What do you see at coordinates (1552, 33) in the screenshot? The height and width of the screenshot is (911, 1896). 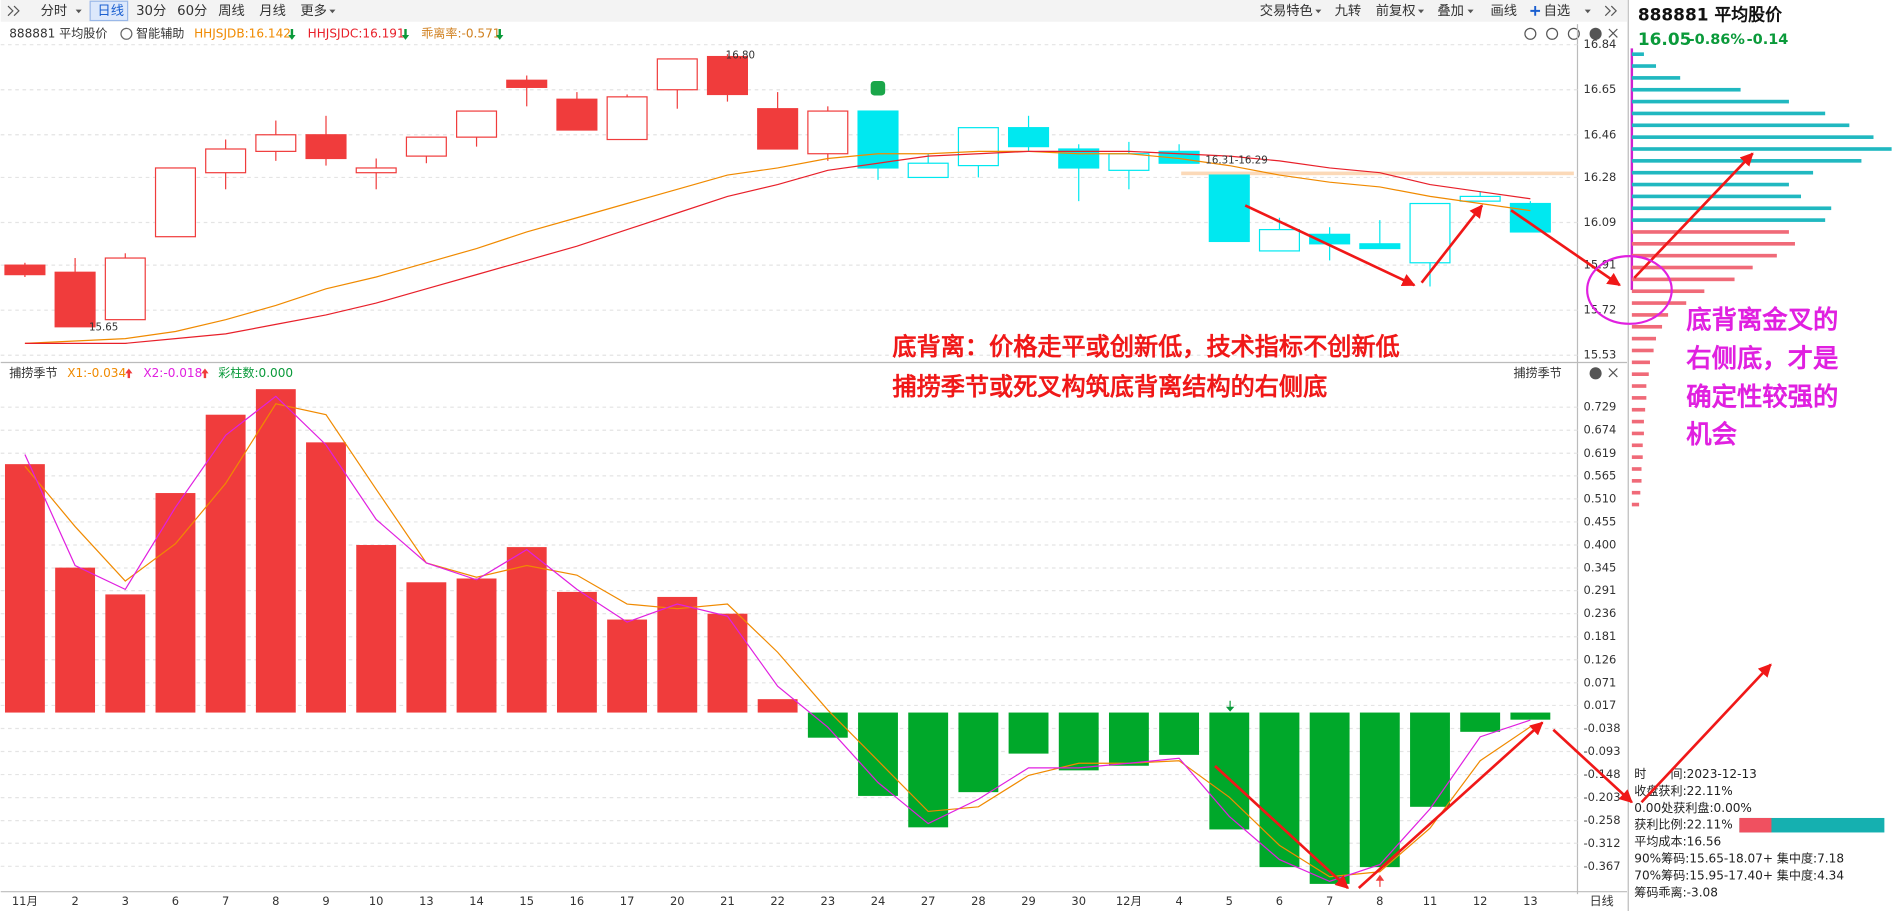 I see `zoom-out` at bounding box center [1552, 33].